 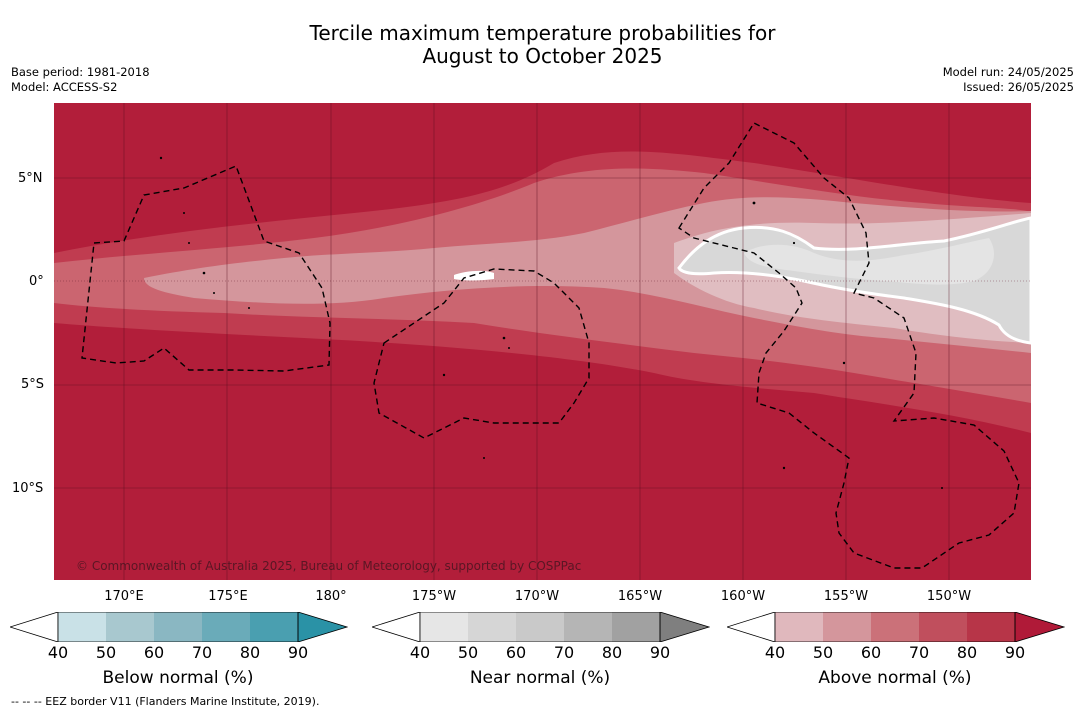 What do you see at coordinates (871, 652) in the screenshot?
I see `above-tick-60: 60` at bounding box center [871, 652].